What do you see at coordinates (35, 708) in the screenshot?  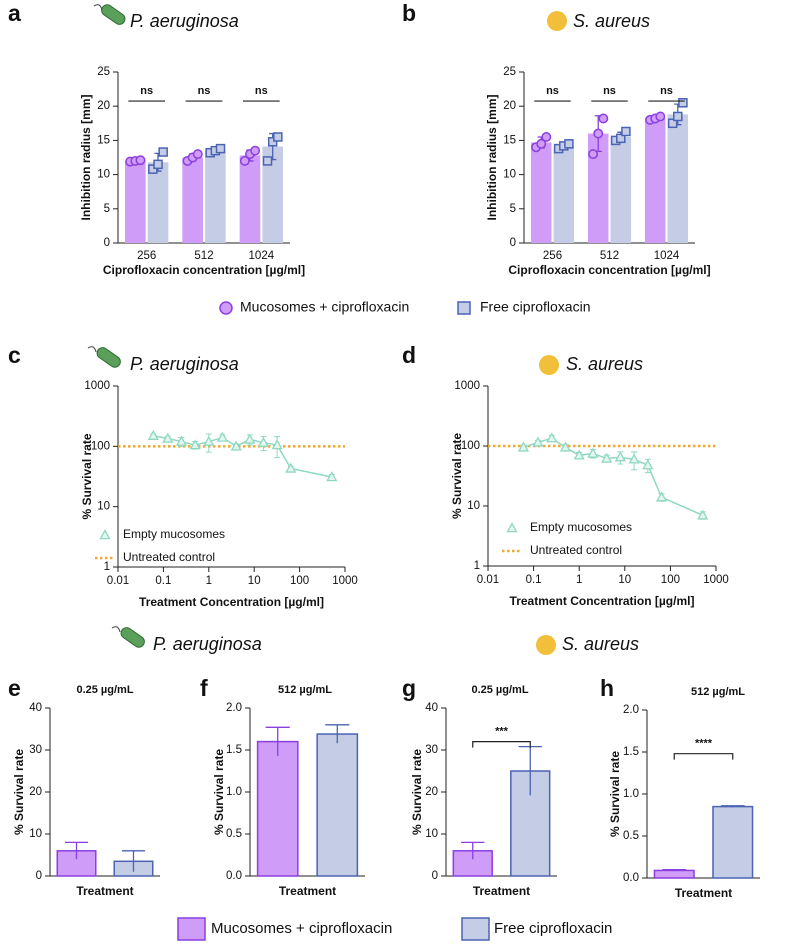 I see `y-tick-label: 40` at bounding box center [35, 708].